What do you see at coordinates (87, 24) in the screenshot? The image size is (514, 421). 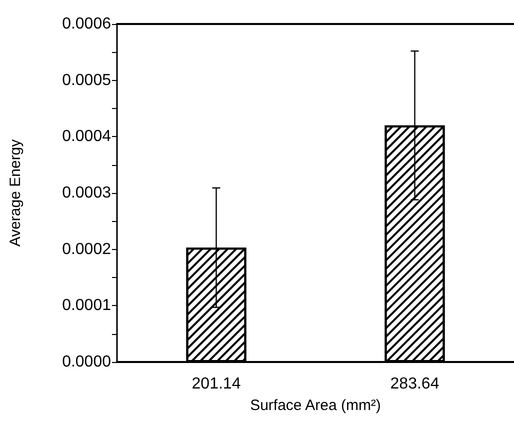 I see `y-tick-label: 0.0006` at bounding box center [87, 24].